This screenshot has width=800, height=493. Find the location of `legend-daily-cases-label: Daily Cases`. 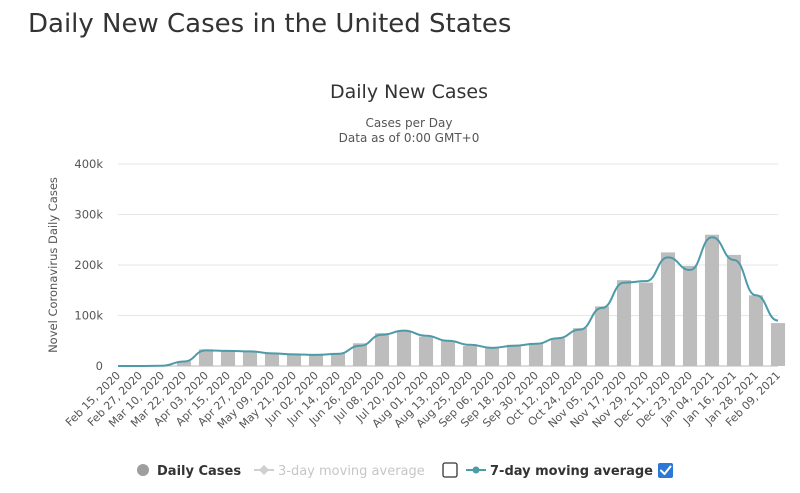

legend-daily-cases-label: Daily Cases is located at coordinates (199, 471).